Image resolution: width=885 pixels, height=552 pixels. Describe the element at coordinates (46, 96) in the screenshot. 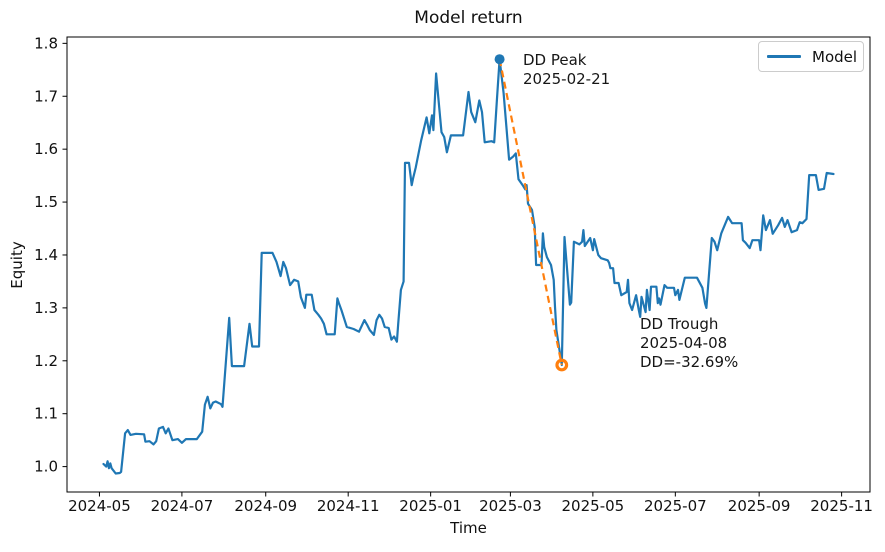

I see `y-tick-label: 1.7` at that location.